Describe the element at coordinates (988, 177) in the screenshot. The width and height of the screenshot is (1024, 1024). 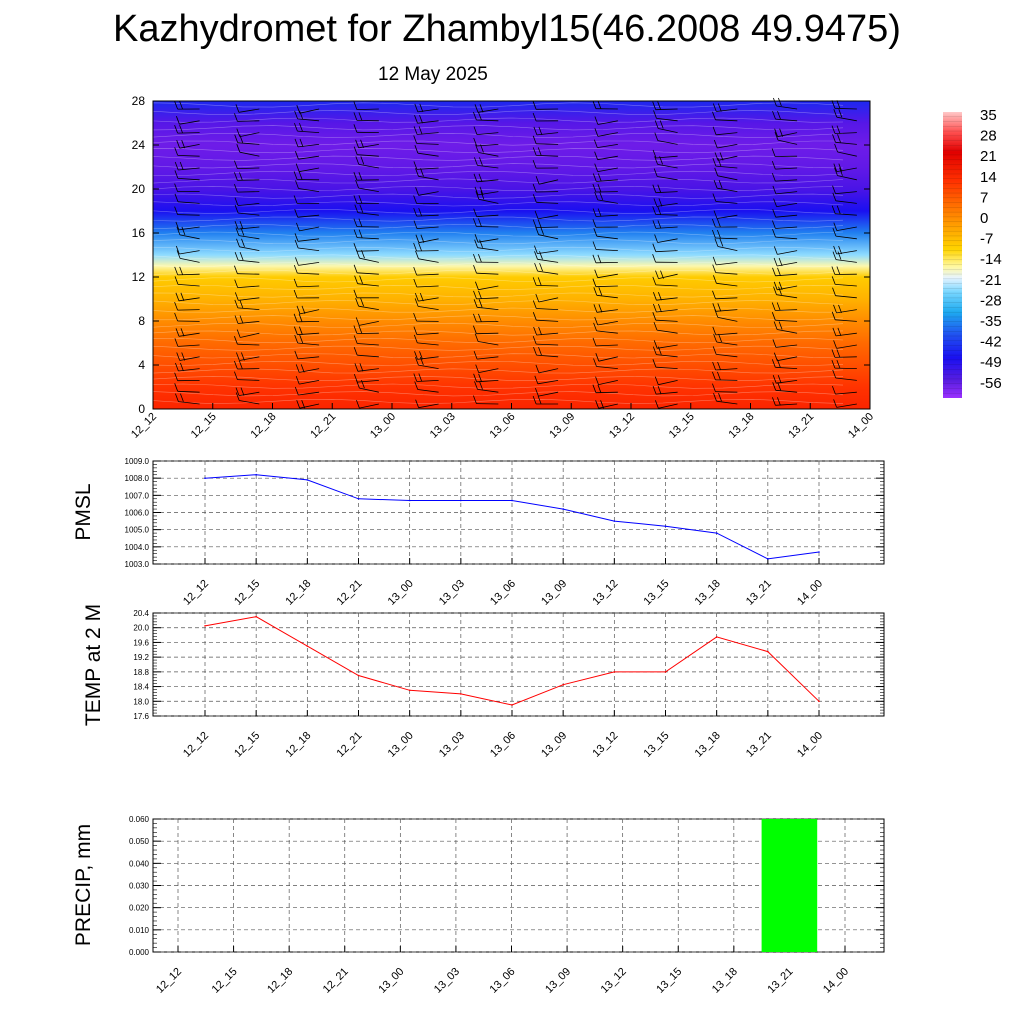
I see `colorbar-label: 14` at that location.